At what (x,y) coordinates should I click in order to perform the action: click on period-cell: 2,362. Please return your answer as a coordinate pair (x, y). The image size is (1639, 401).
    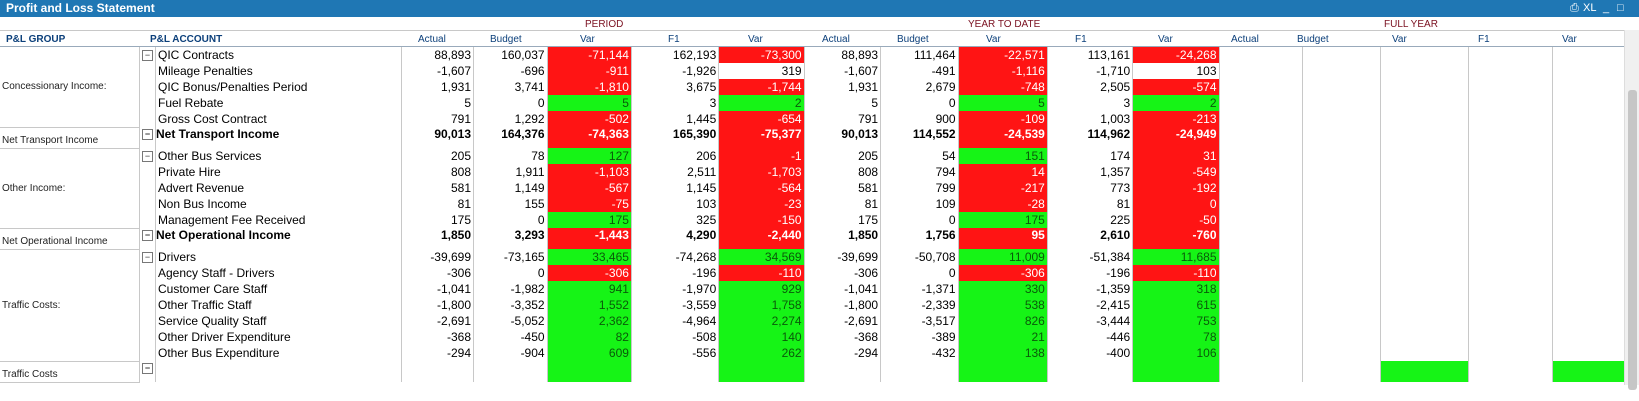
    Looking at the image, I should click on (589, 321).